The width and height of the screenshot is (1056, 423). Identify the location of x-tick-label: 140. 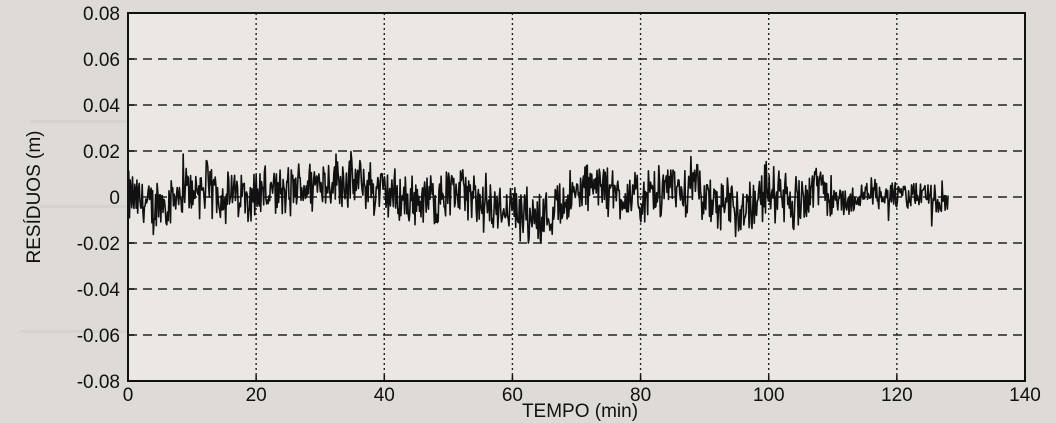
(1025, 395).